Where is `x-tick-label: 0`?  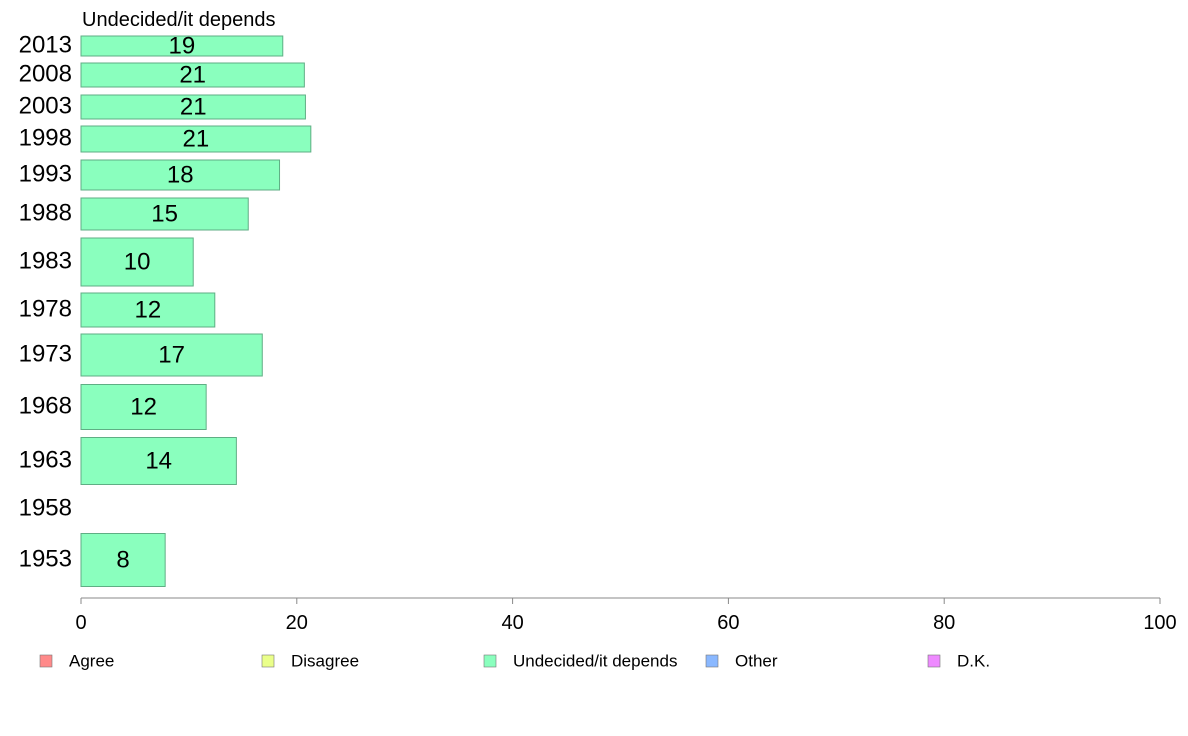
x-tick-label: 0 is located at coordinates (80, 623).